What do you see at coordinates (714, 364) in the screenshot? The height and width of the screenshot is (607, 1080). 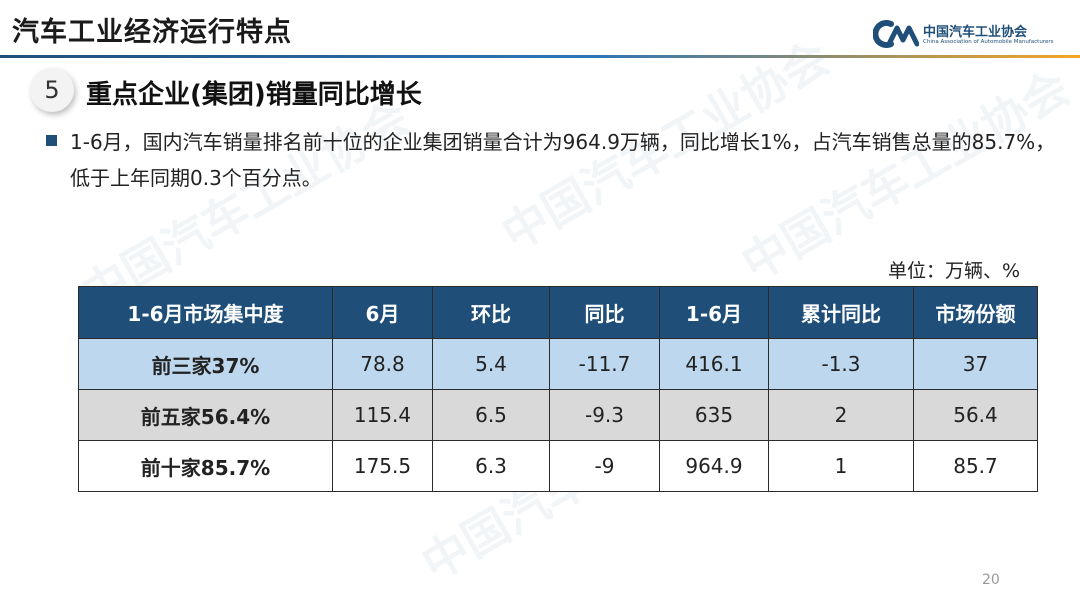 I see `table-cell: 416.1` at bounding box center [714, 364].